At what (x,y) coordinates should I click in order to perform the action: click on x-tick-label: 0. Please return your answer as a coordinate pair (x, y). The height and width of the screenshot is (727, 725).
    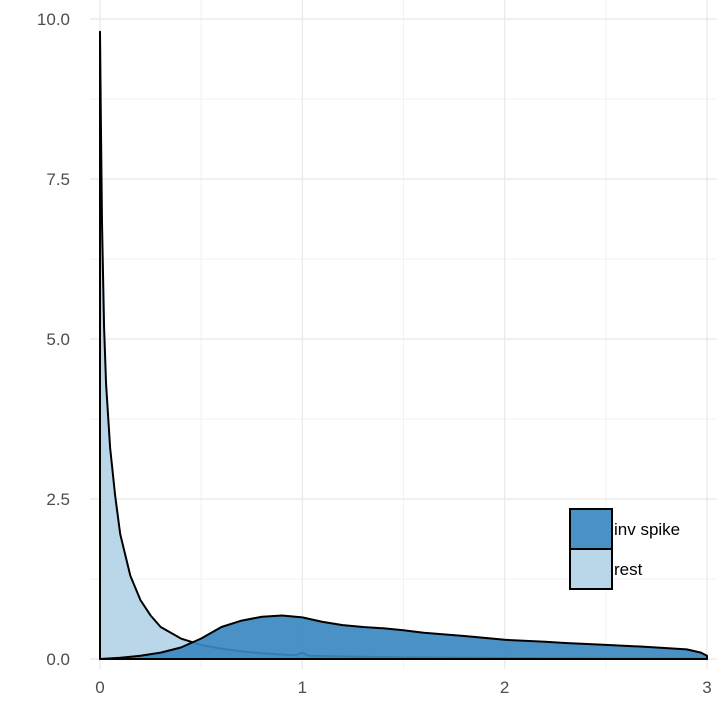
    Looking at the image, I should click on (99, 687).